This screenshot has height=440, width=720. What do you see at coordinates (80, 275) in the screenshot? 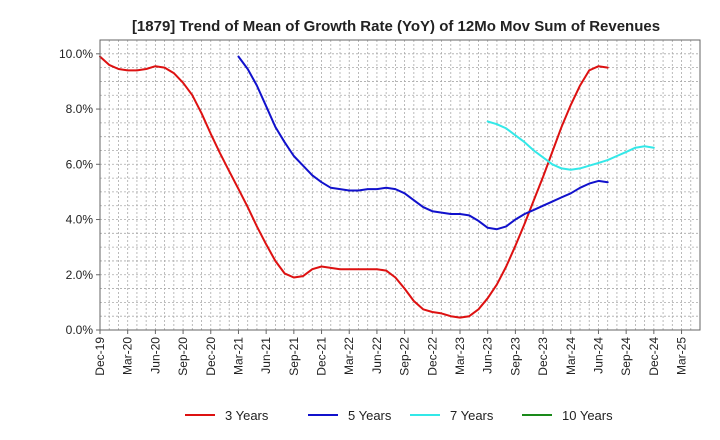
I see `y-tick-label: 2.0%` at bounding box center [80, 275].